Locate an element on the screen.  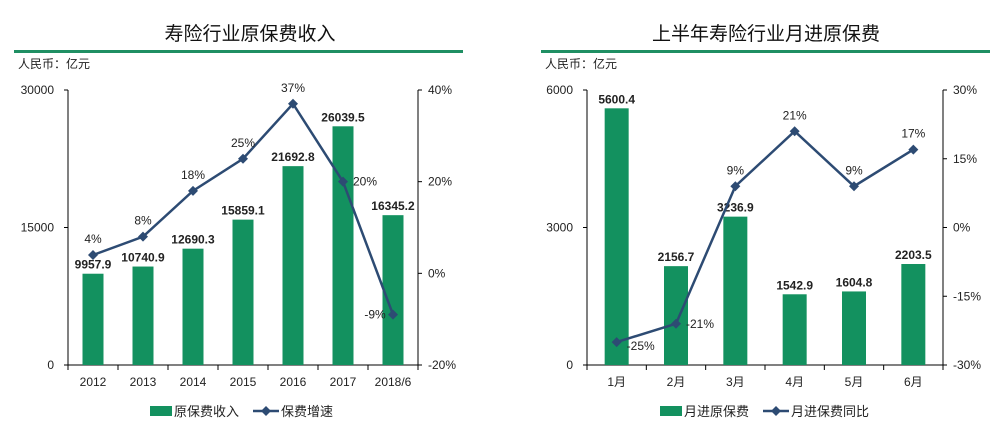
bar-value-label: 9957.9 is located at coordinates (93, 265).